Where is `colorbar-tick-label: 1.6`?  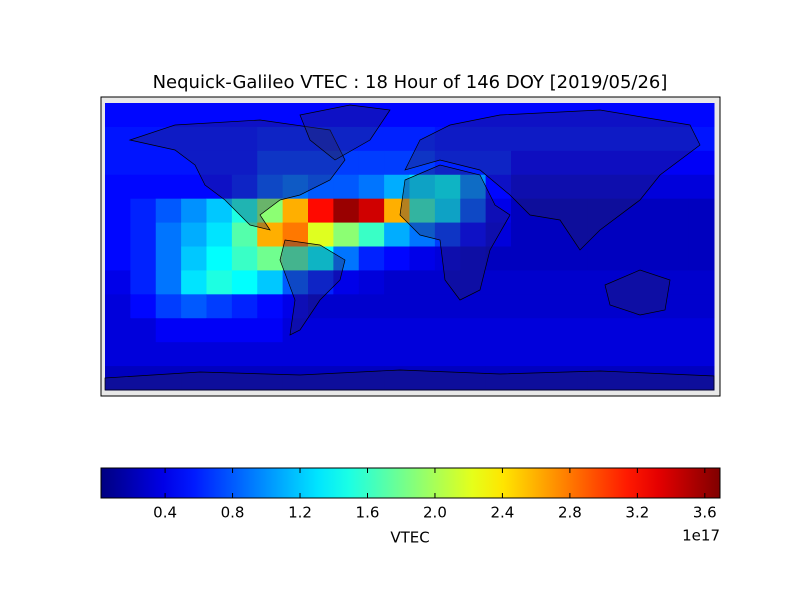 colorbar-tick-label: 1.6 is located at coordinates (368, 513).